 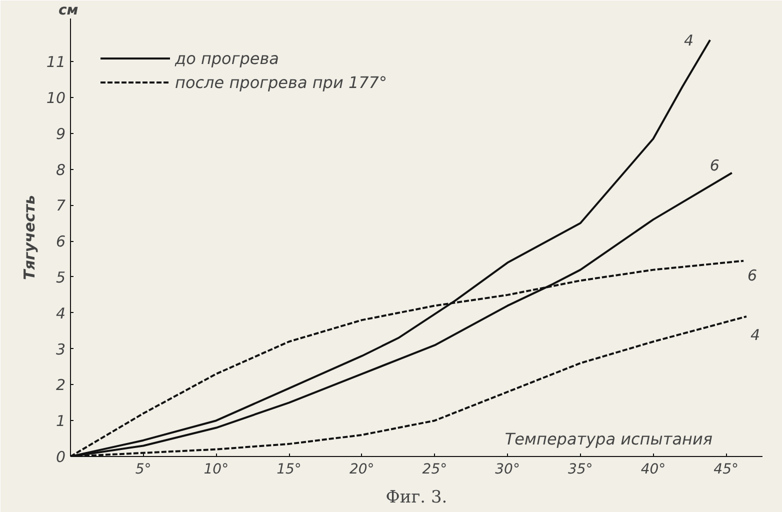 What do you see at coordinates (61, 241) in the screenshot?
I see `y-tick-label: 6` at bounding box center [61, 241].